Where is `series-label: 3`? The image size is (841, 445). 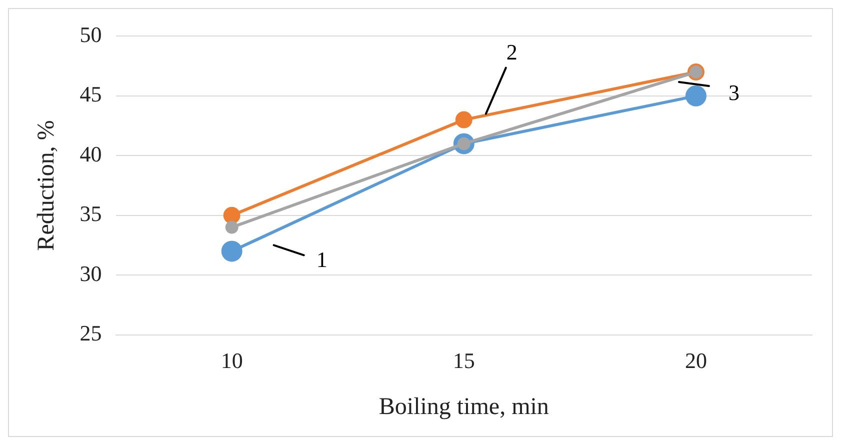 series-label: 3 is located at coordinates (734, 92).